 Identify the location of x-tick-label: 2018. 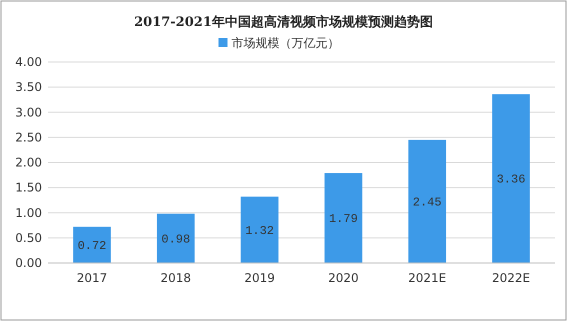
(176, 278).